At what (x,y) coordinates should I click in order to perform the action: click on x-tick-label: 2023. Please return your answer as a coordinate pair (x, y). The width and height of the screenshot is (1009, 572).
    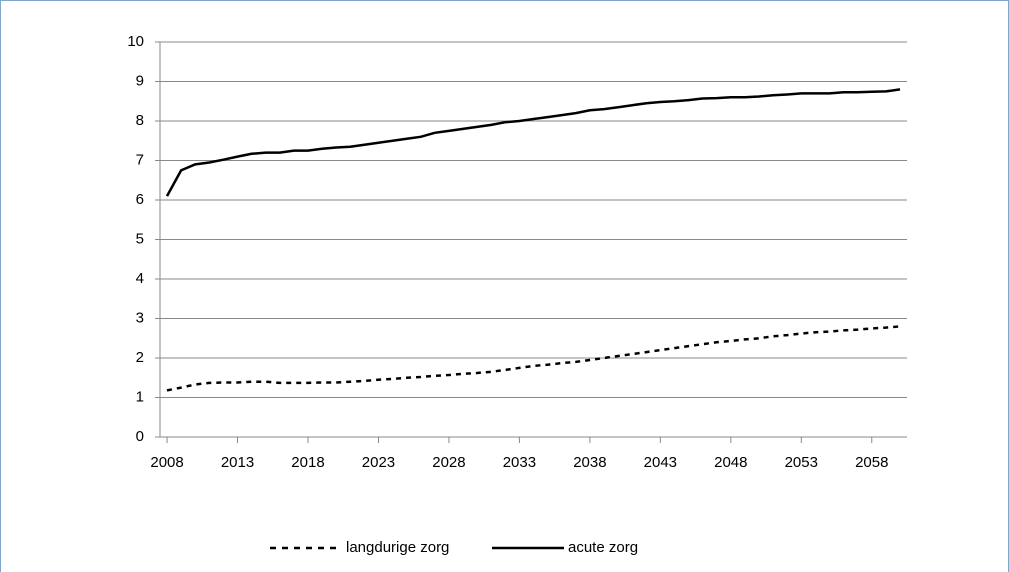
    Looking at the image, I should click on (378, 462).